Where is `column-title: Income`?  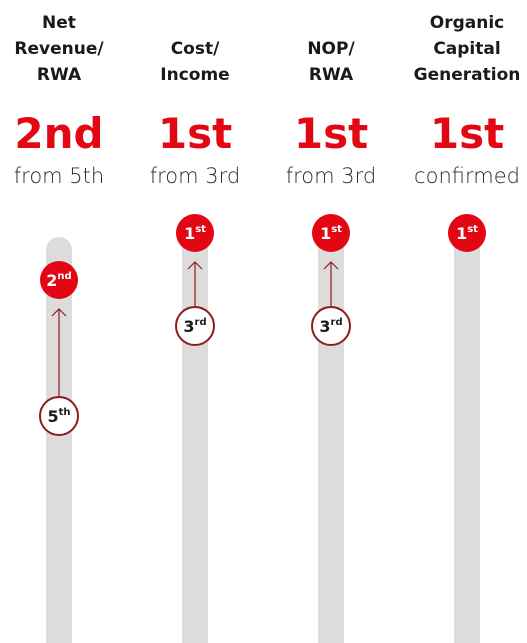
column-title: Income is located at coordinates (194, 75).